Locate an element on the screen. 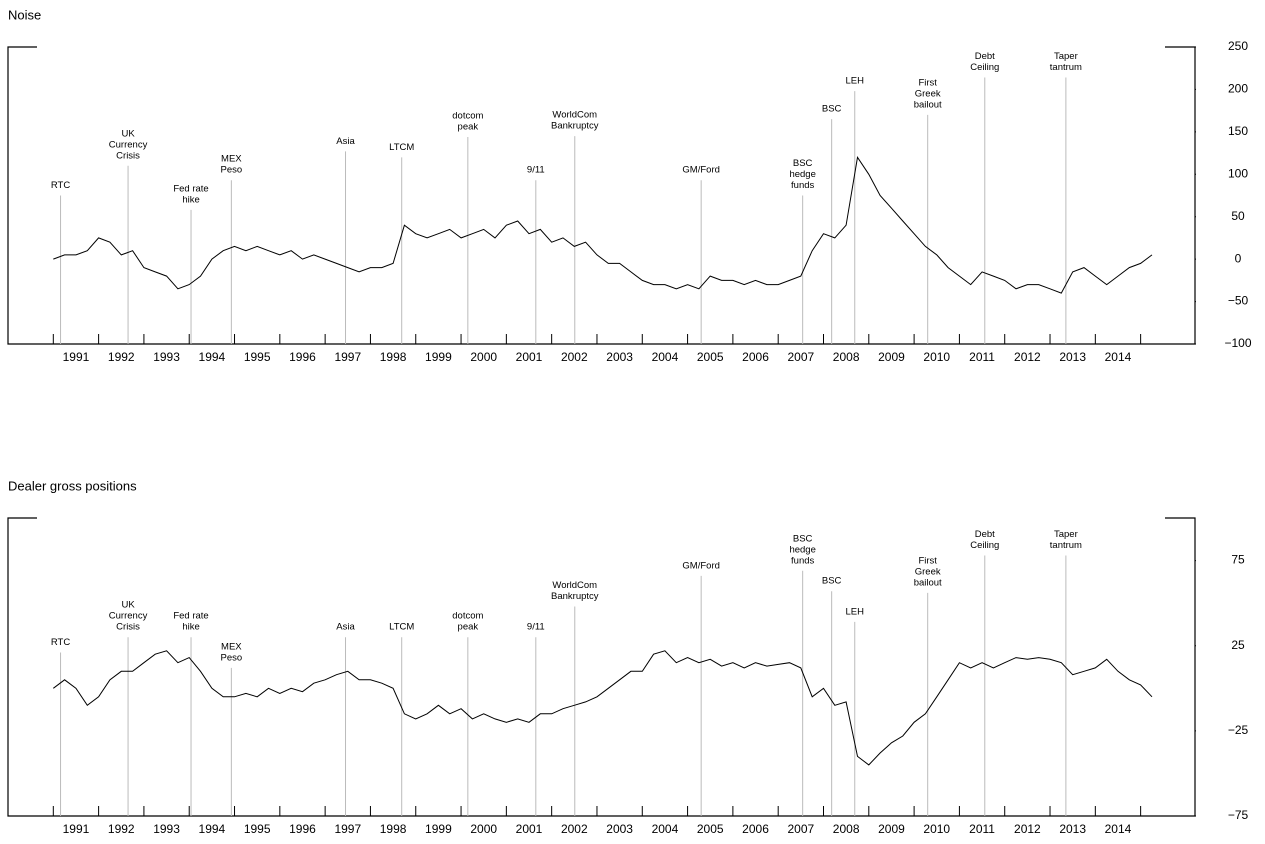 This screenshot has height=844, width=1265. x-tick-label: 1991 is located at coordinates (76, 357).